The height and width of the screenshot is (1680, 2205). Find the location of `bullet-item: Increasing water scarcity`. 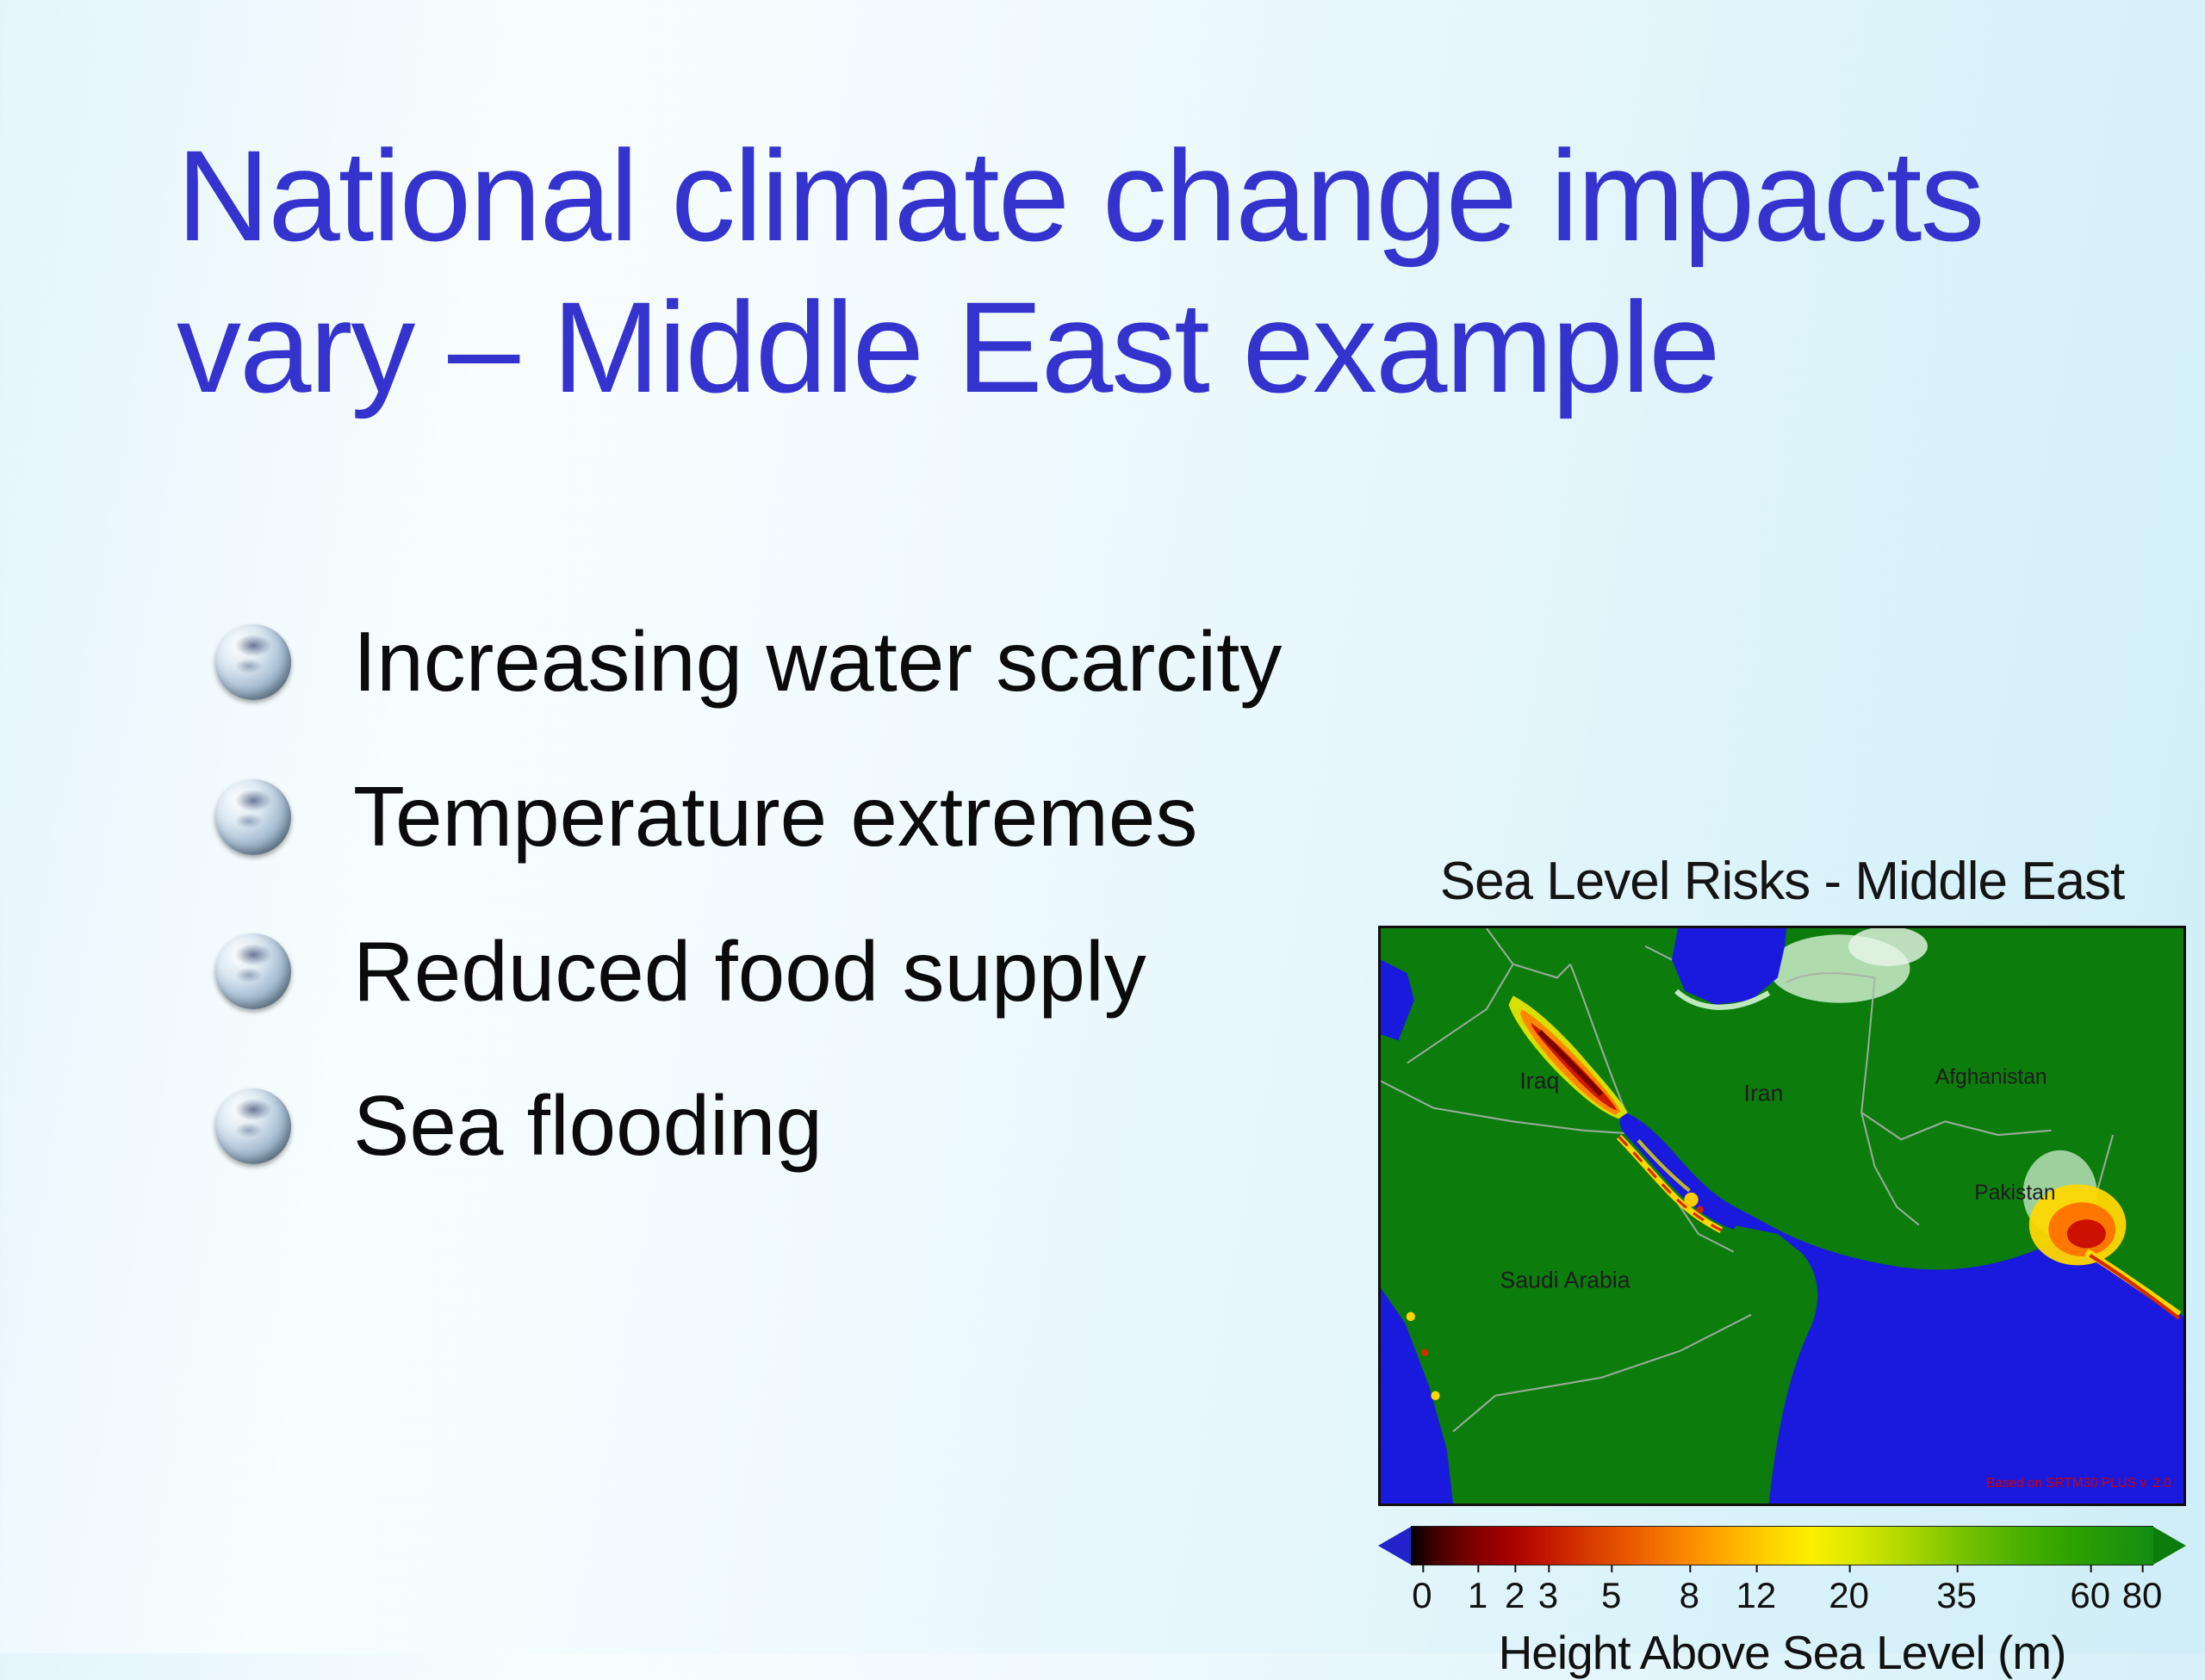

bullet-item: Increasing water scarcity is located at coordinates (749, 662).